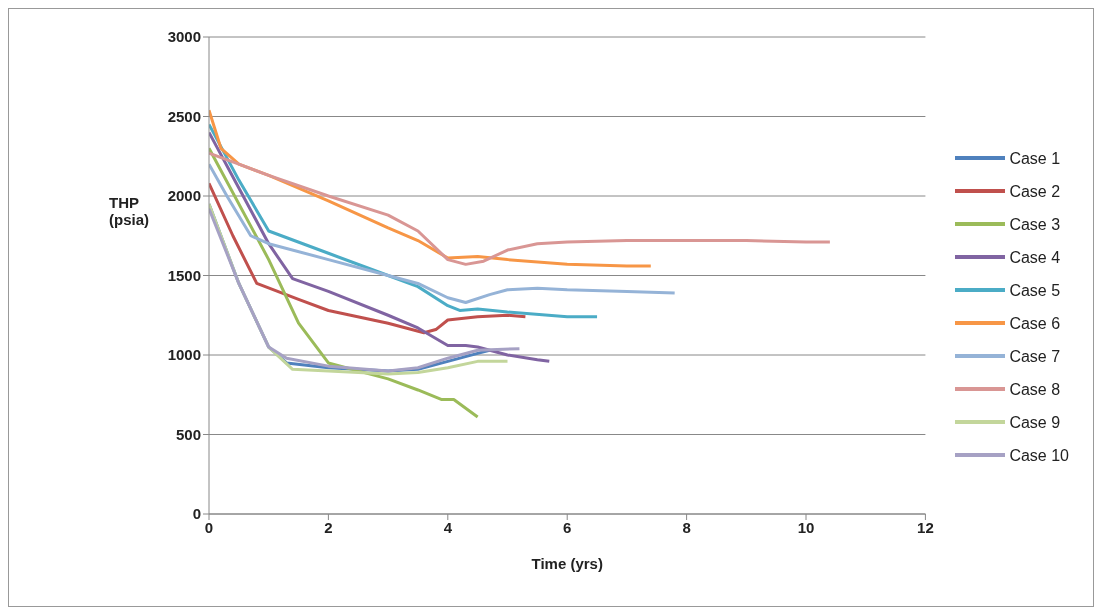 The height and width of the screenshot is (615, 1102). What do you see at coordinates (567, 563) in the screenshot?
I see `x-axis-title: Time (yrs)` at bounding box center [567, 563].